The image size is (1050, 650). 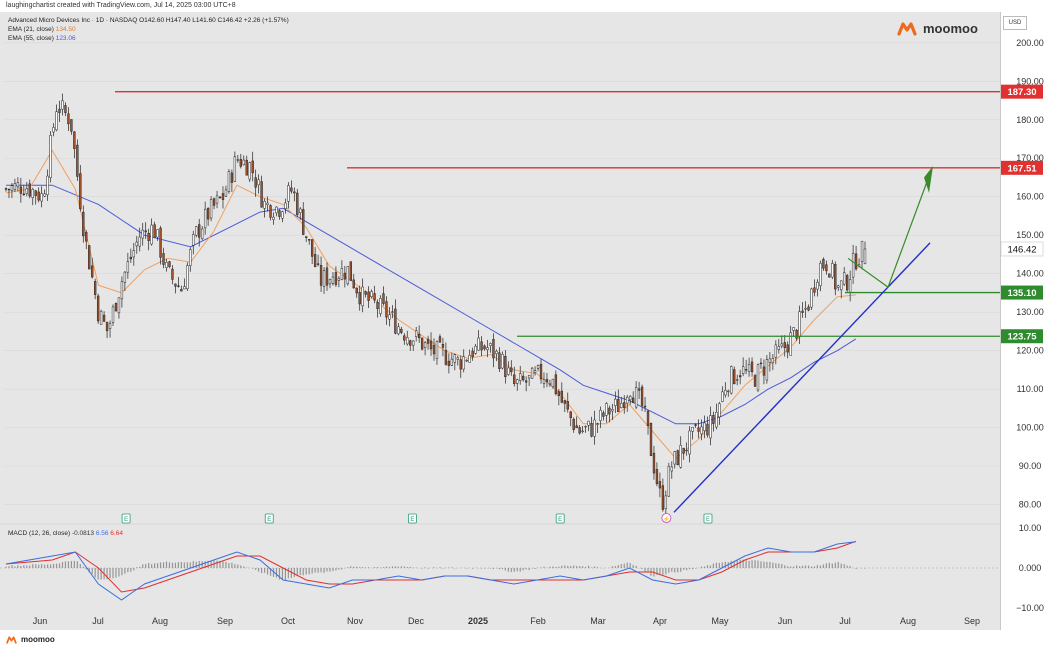 I want to click on macd-pane, so click(x=500, y=562).